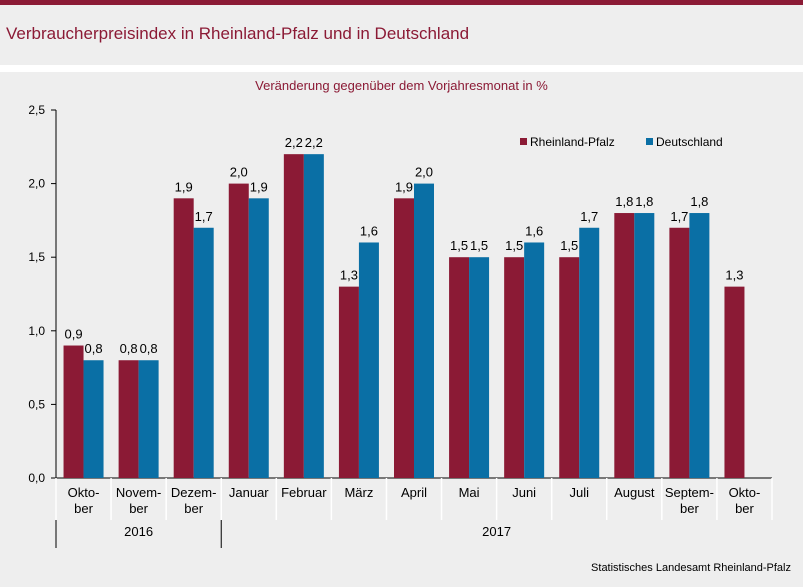 This screenshot has width=803, height=587. What do you see at coordinates (401, 2) in the screenshot?
I see `top-accent-bar` at bounding box center [401, 2].